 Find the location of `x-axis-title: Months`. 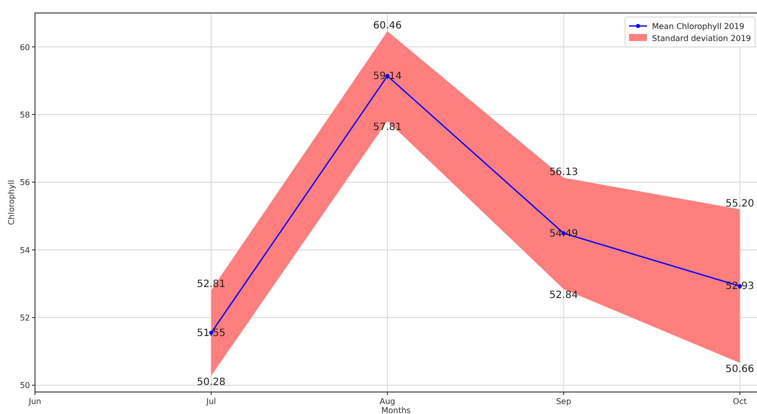

x-axis-title: Months is located at coordinates (396, 410).